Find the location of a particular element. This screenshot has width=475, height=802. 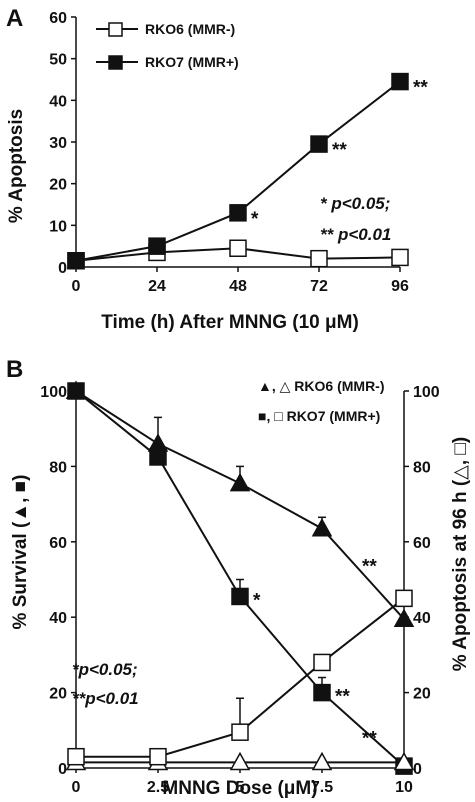

panel-b-significance-mark: * is located at coordinates (257, 600).